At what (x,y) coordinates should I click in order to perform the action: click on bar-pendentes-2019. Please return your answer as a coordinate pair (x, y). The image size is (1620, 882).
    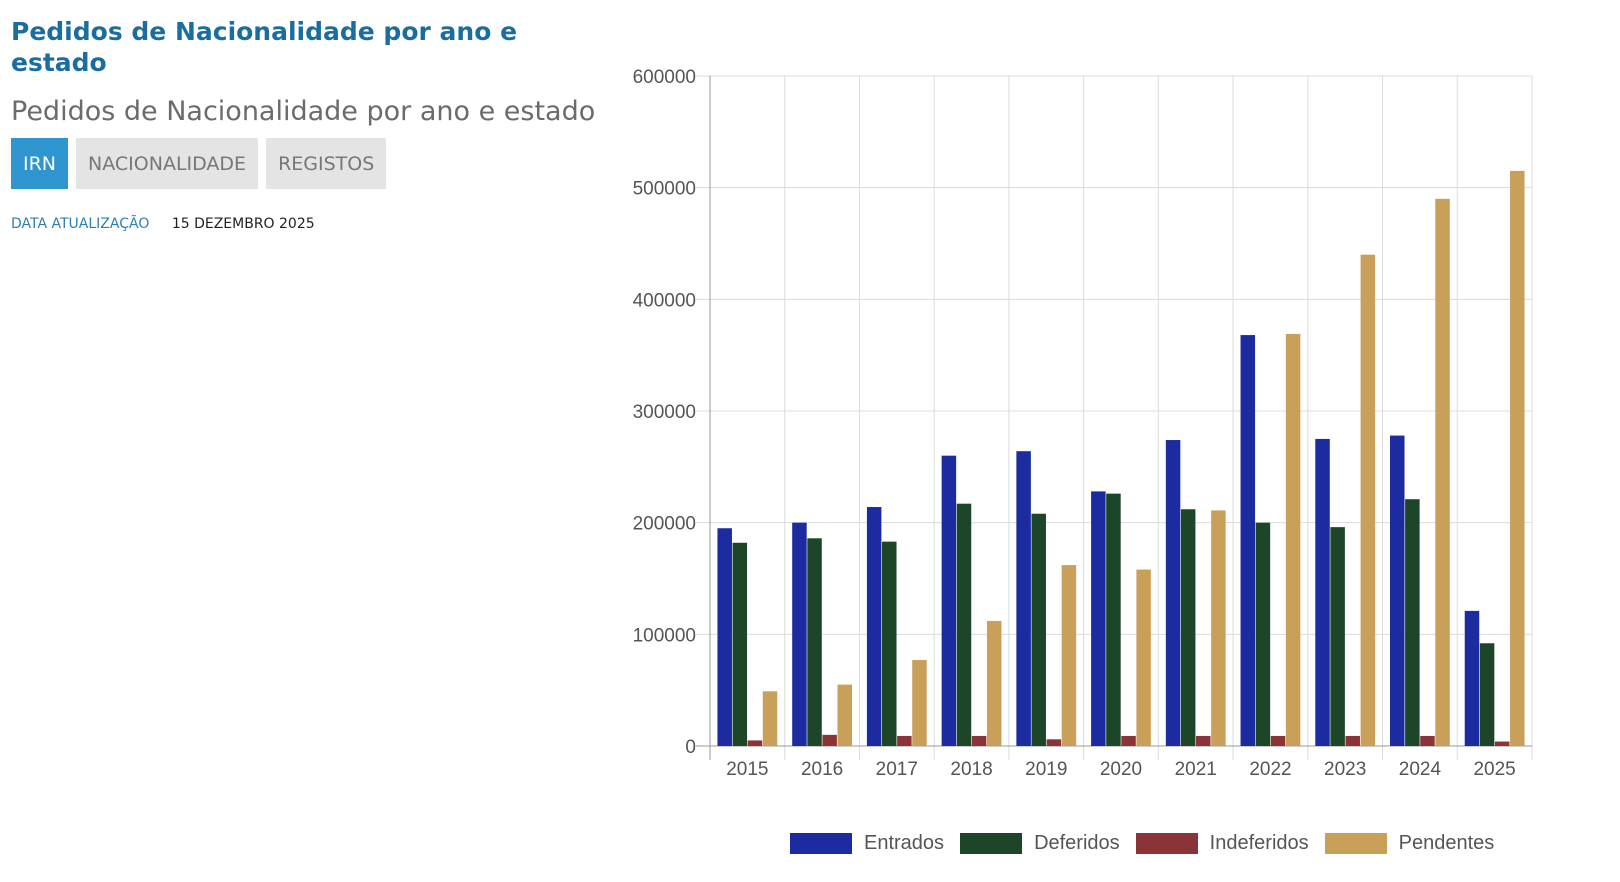
    Looking at the image, I should click on (1069, 655).